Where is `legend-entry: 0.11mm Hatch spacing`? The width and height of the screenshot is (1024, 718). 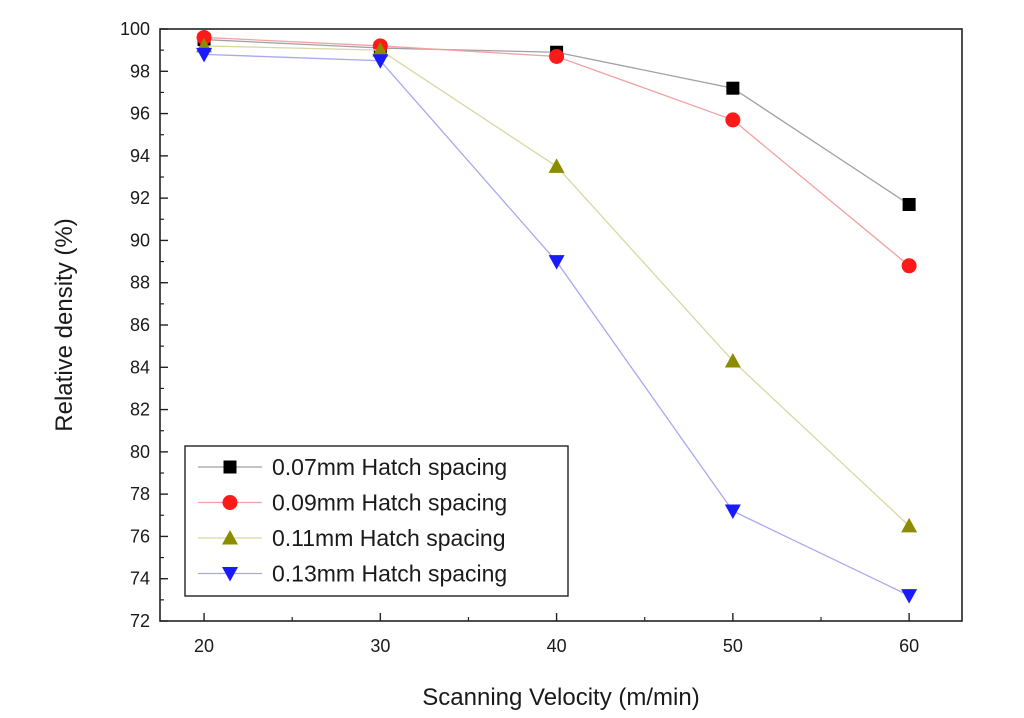 legend-entry: 0.11mm Hatch spacing is located at coordinates (352, 538).